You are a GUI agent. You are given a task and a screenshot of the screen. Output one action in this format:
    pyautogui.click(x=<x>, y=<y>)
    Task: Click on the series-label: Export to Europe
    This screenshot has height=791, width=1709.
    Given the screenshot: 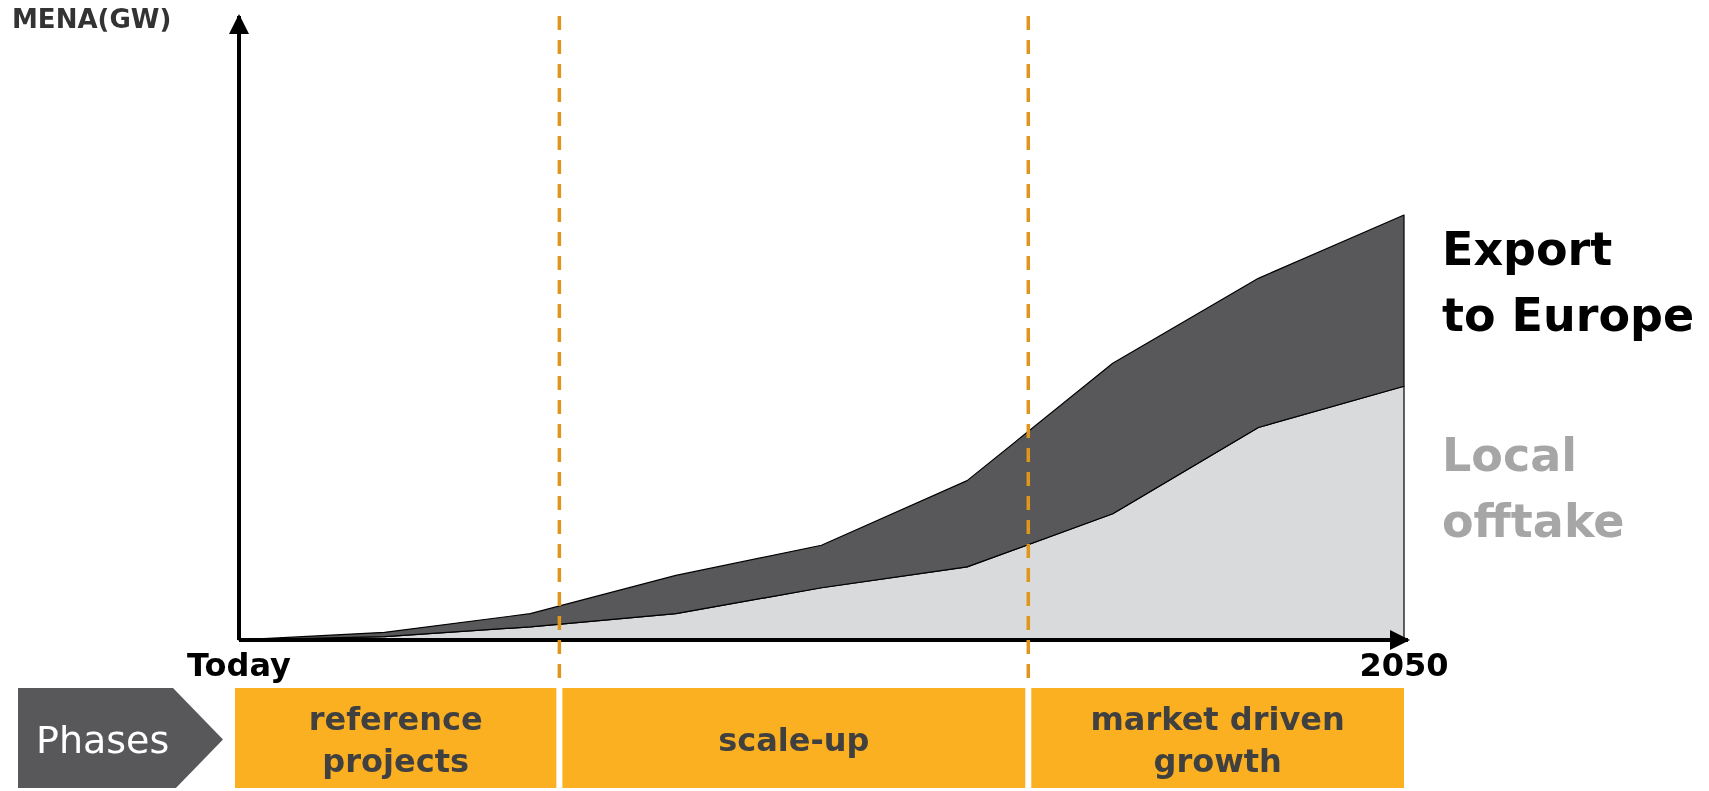 What is the action you would take?
    pyautogui.click(x=1568, y=282)
    